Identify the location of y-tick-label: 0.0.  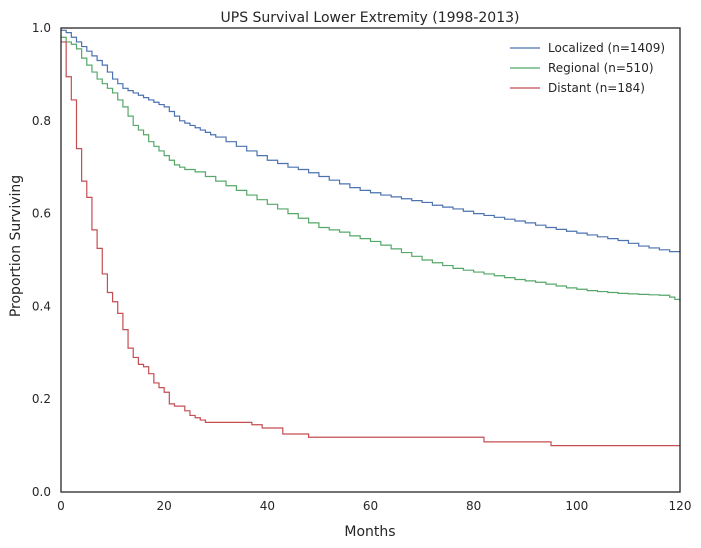
(41, 492).